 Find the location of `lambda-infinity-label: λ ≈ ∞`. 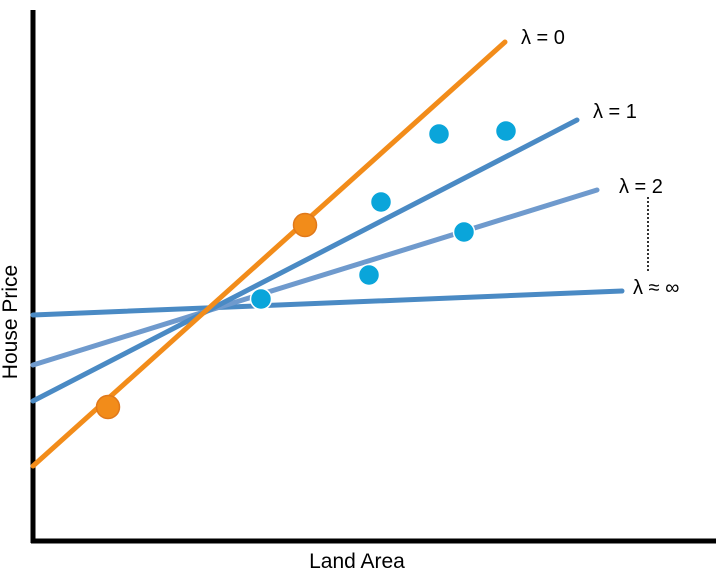

lambda-infinity-label: λ ≈ ∞ is located at coordinates (656, 288).